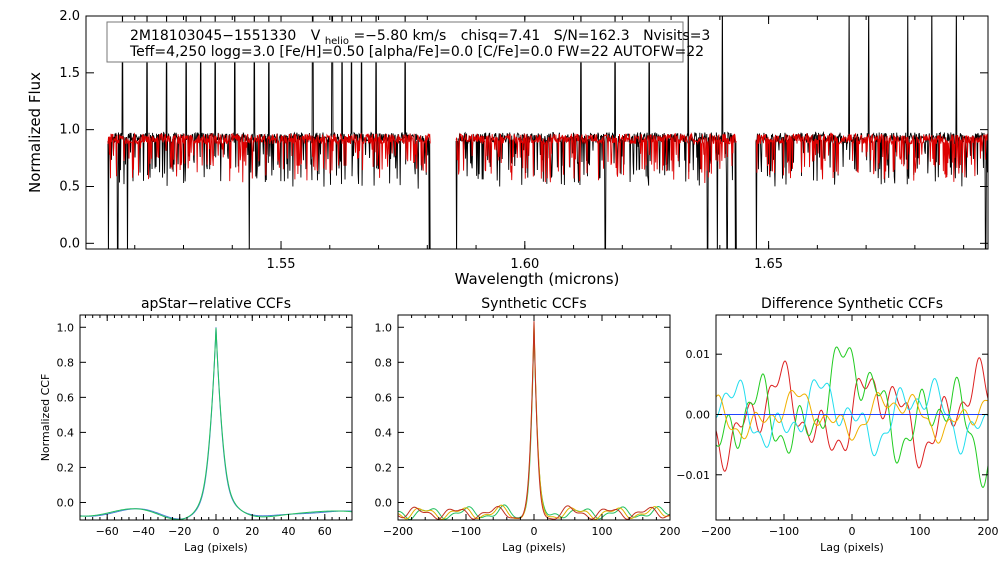 Image resolution: width=1008 pixels, height=576 pixels. I want to click on chisq-value: chisq=7.41, so click(501, 36).